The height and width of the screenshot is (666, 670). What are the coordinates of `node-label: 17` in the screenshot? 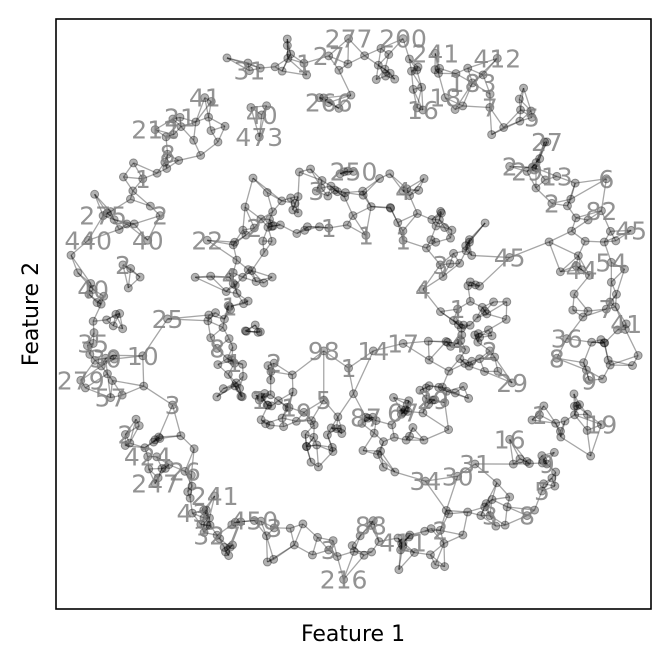 It's located at (403, 344).